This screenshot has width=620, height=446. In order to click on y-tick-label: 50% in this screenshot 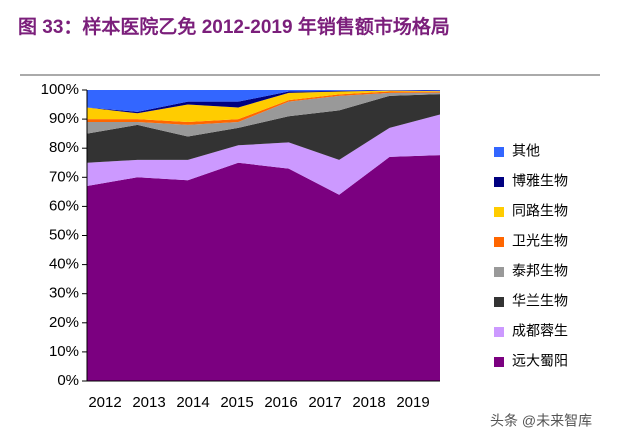, I will do `click(64, 234)`.